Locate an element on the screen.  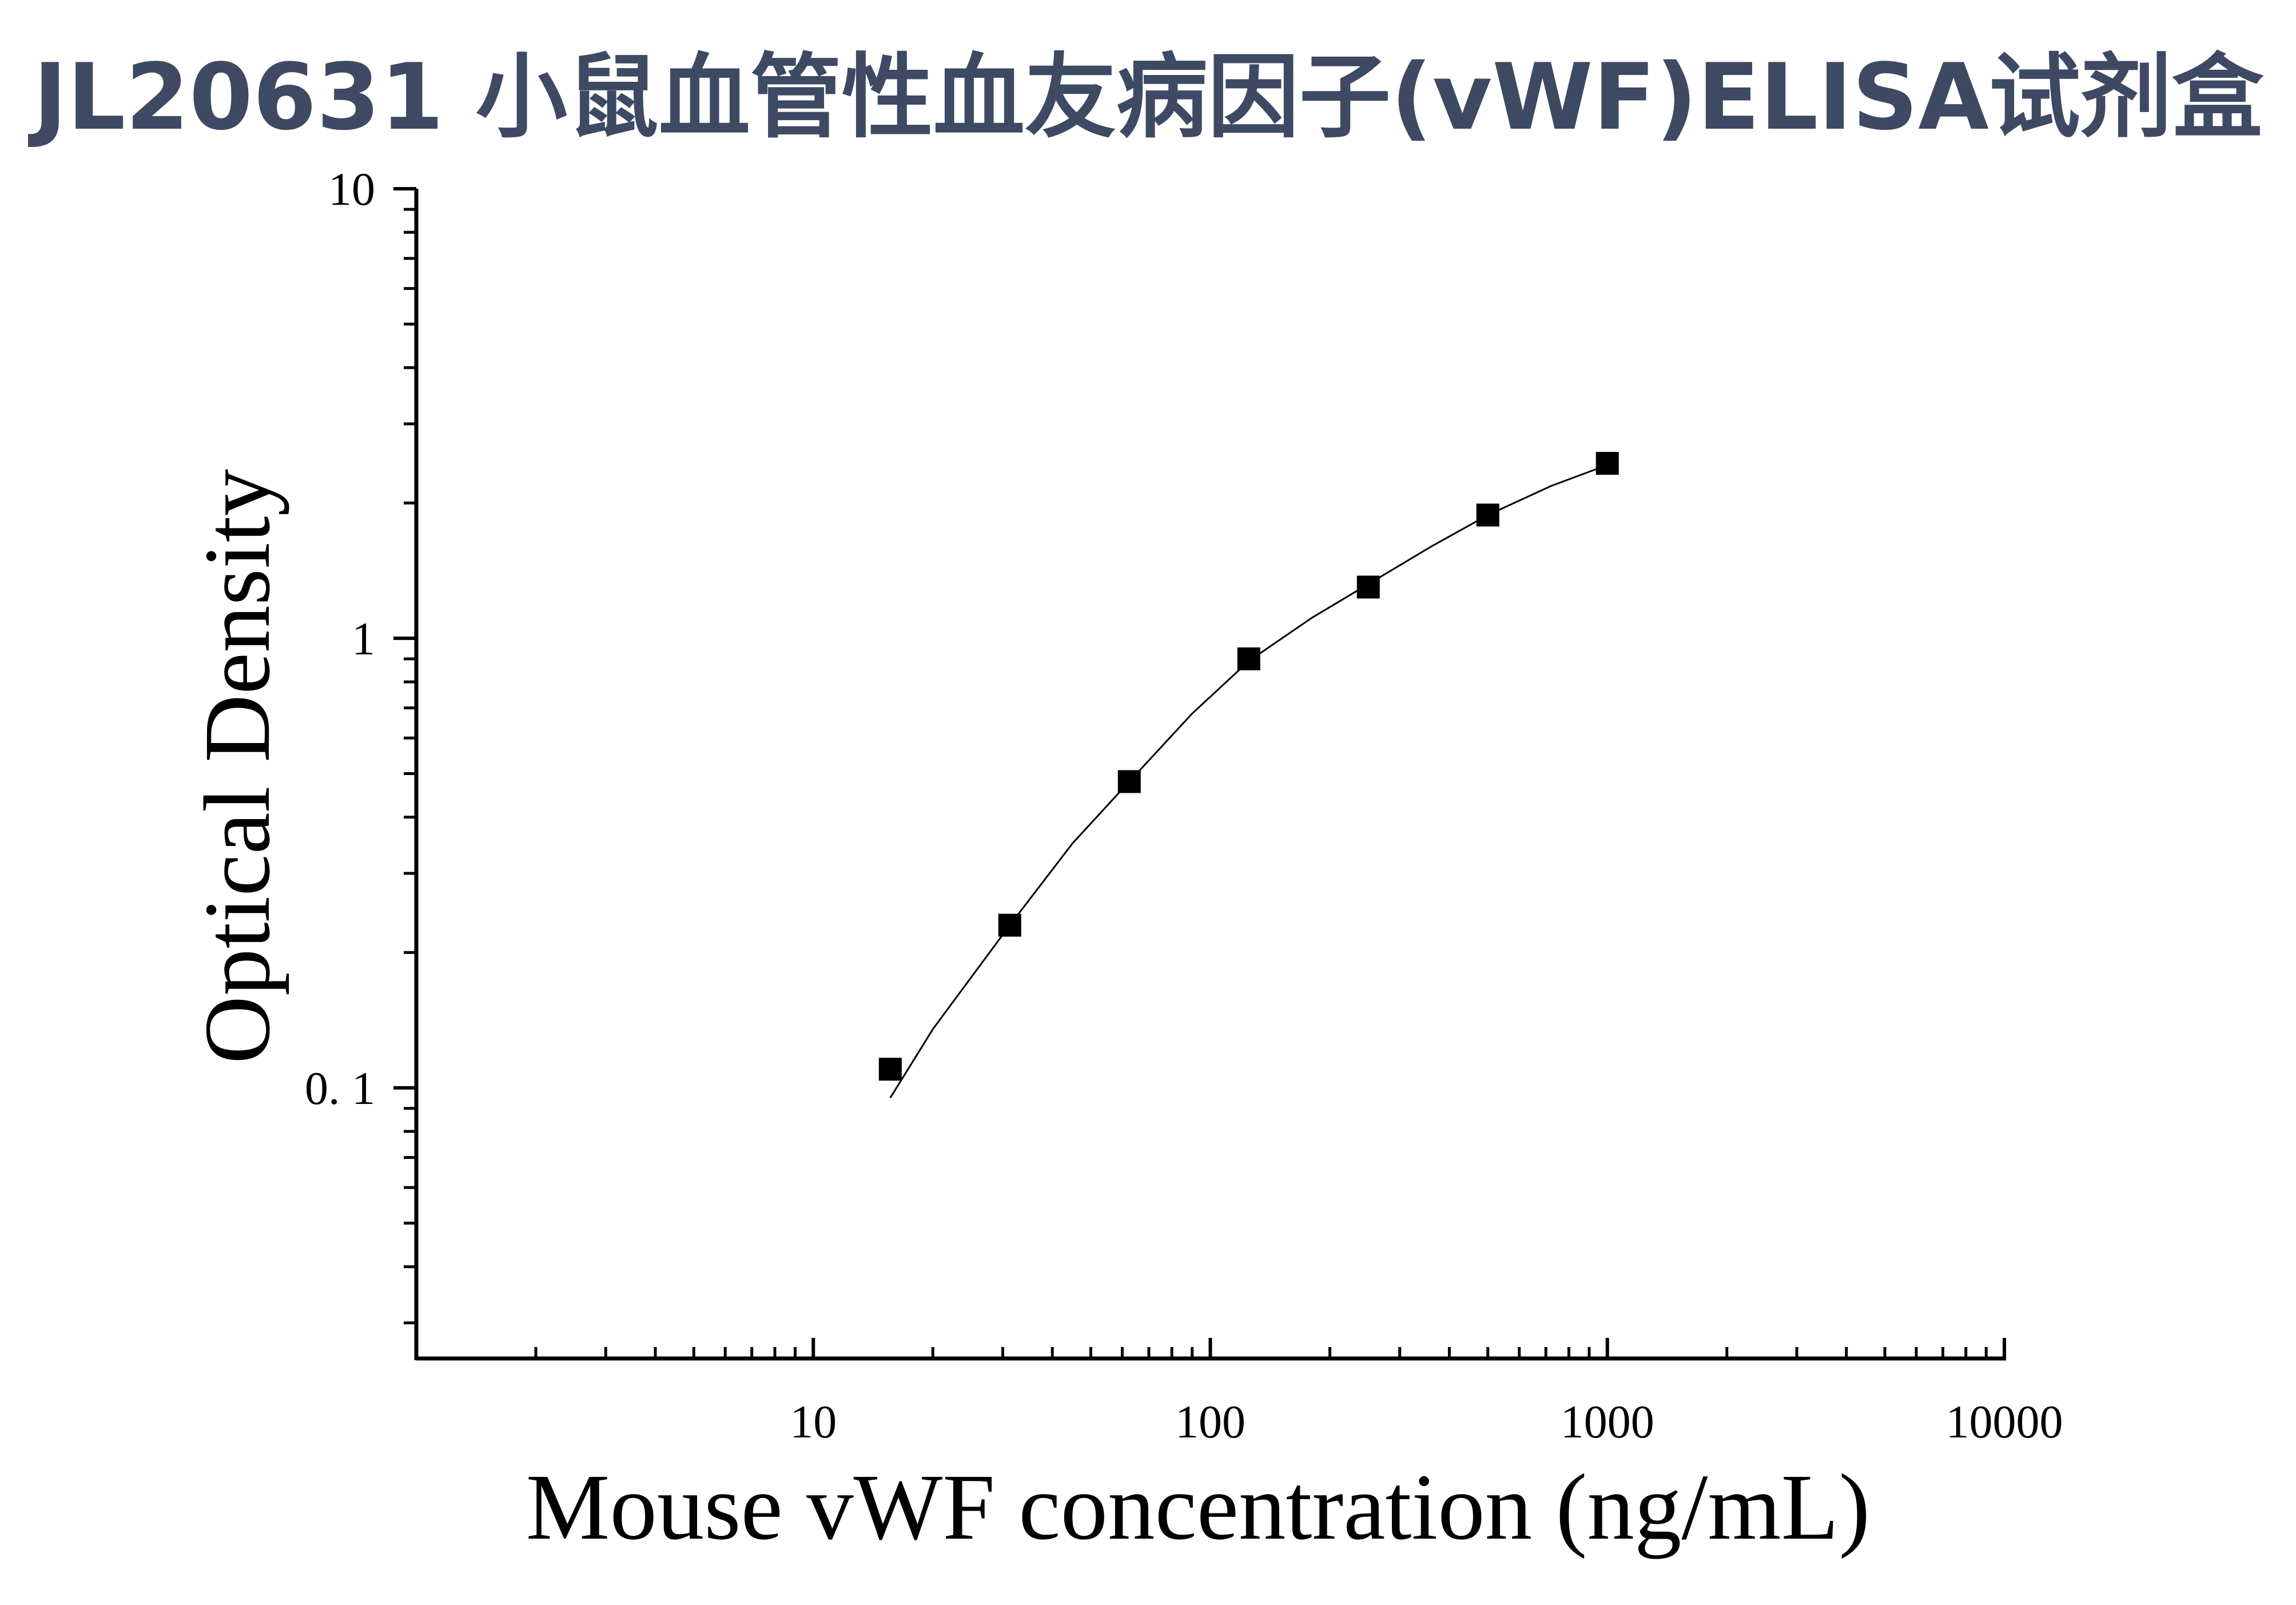
y-tick-label: 10 is located at coordinates (352, 189).